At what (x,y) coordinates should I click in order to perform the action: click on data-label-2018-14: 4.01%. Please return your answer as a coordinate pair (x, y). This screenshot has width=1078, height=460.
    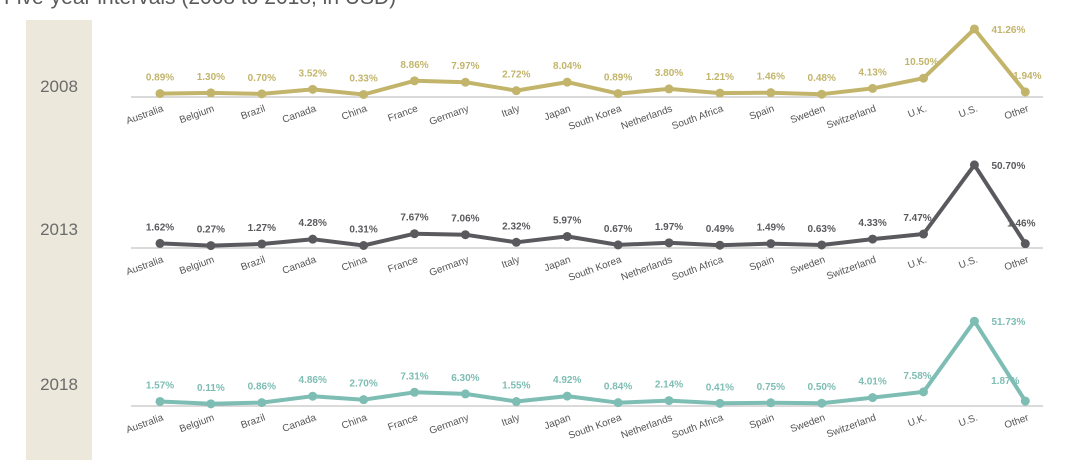
    Looking at the image, I should click on (872, 382).